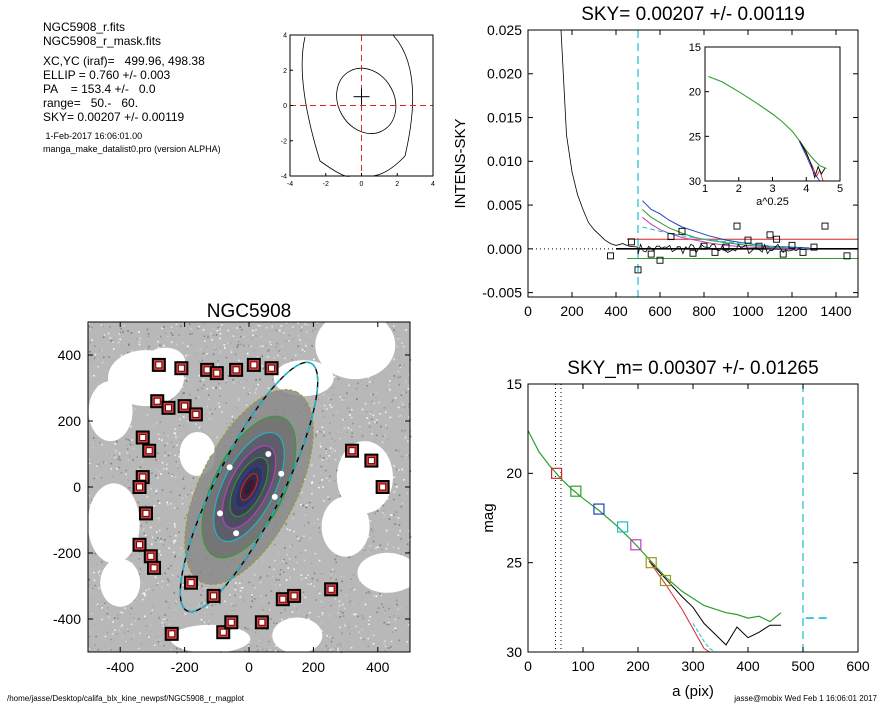 The height and width of the screenshot is (708, 885). I want to click on sky-profile-green, so click(726, 229).